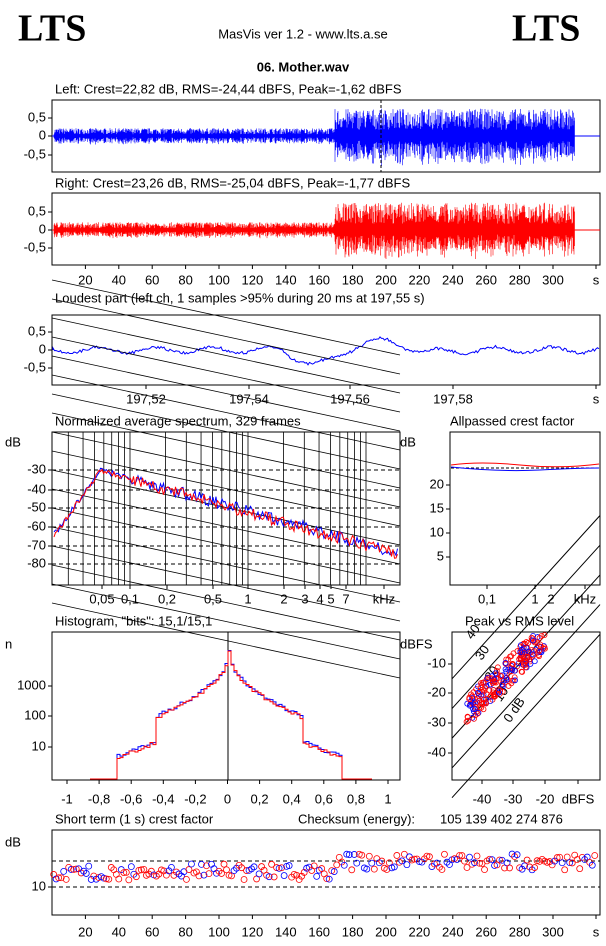 This screenshot has height=946, width=606. What do you see at coordinates (130, 598) in the screenshot?
I see `x-tick-label: 0,1` at bounding box center [130, 598].